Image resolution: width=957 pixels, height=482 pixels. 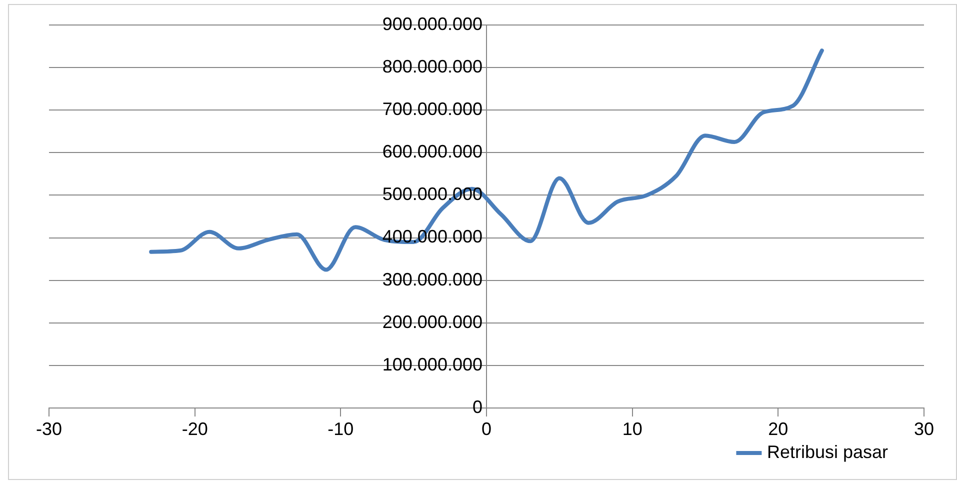 What do you see at coordinates (432, 24) in the screenshot?
I see `y-tick-label: 900.000.000` at bounding box center [432, 24].